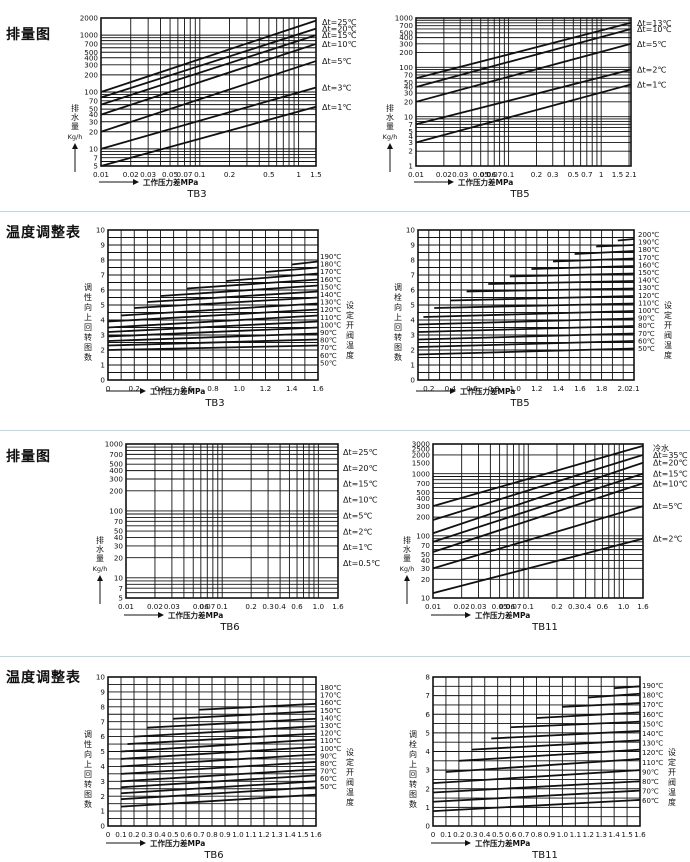  What do you see at coordinates (556, 606) in the screenshot?
I see `tb11-discharge-x-tick-label: 0.2` at bounding box center [556, 606].